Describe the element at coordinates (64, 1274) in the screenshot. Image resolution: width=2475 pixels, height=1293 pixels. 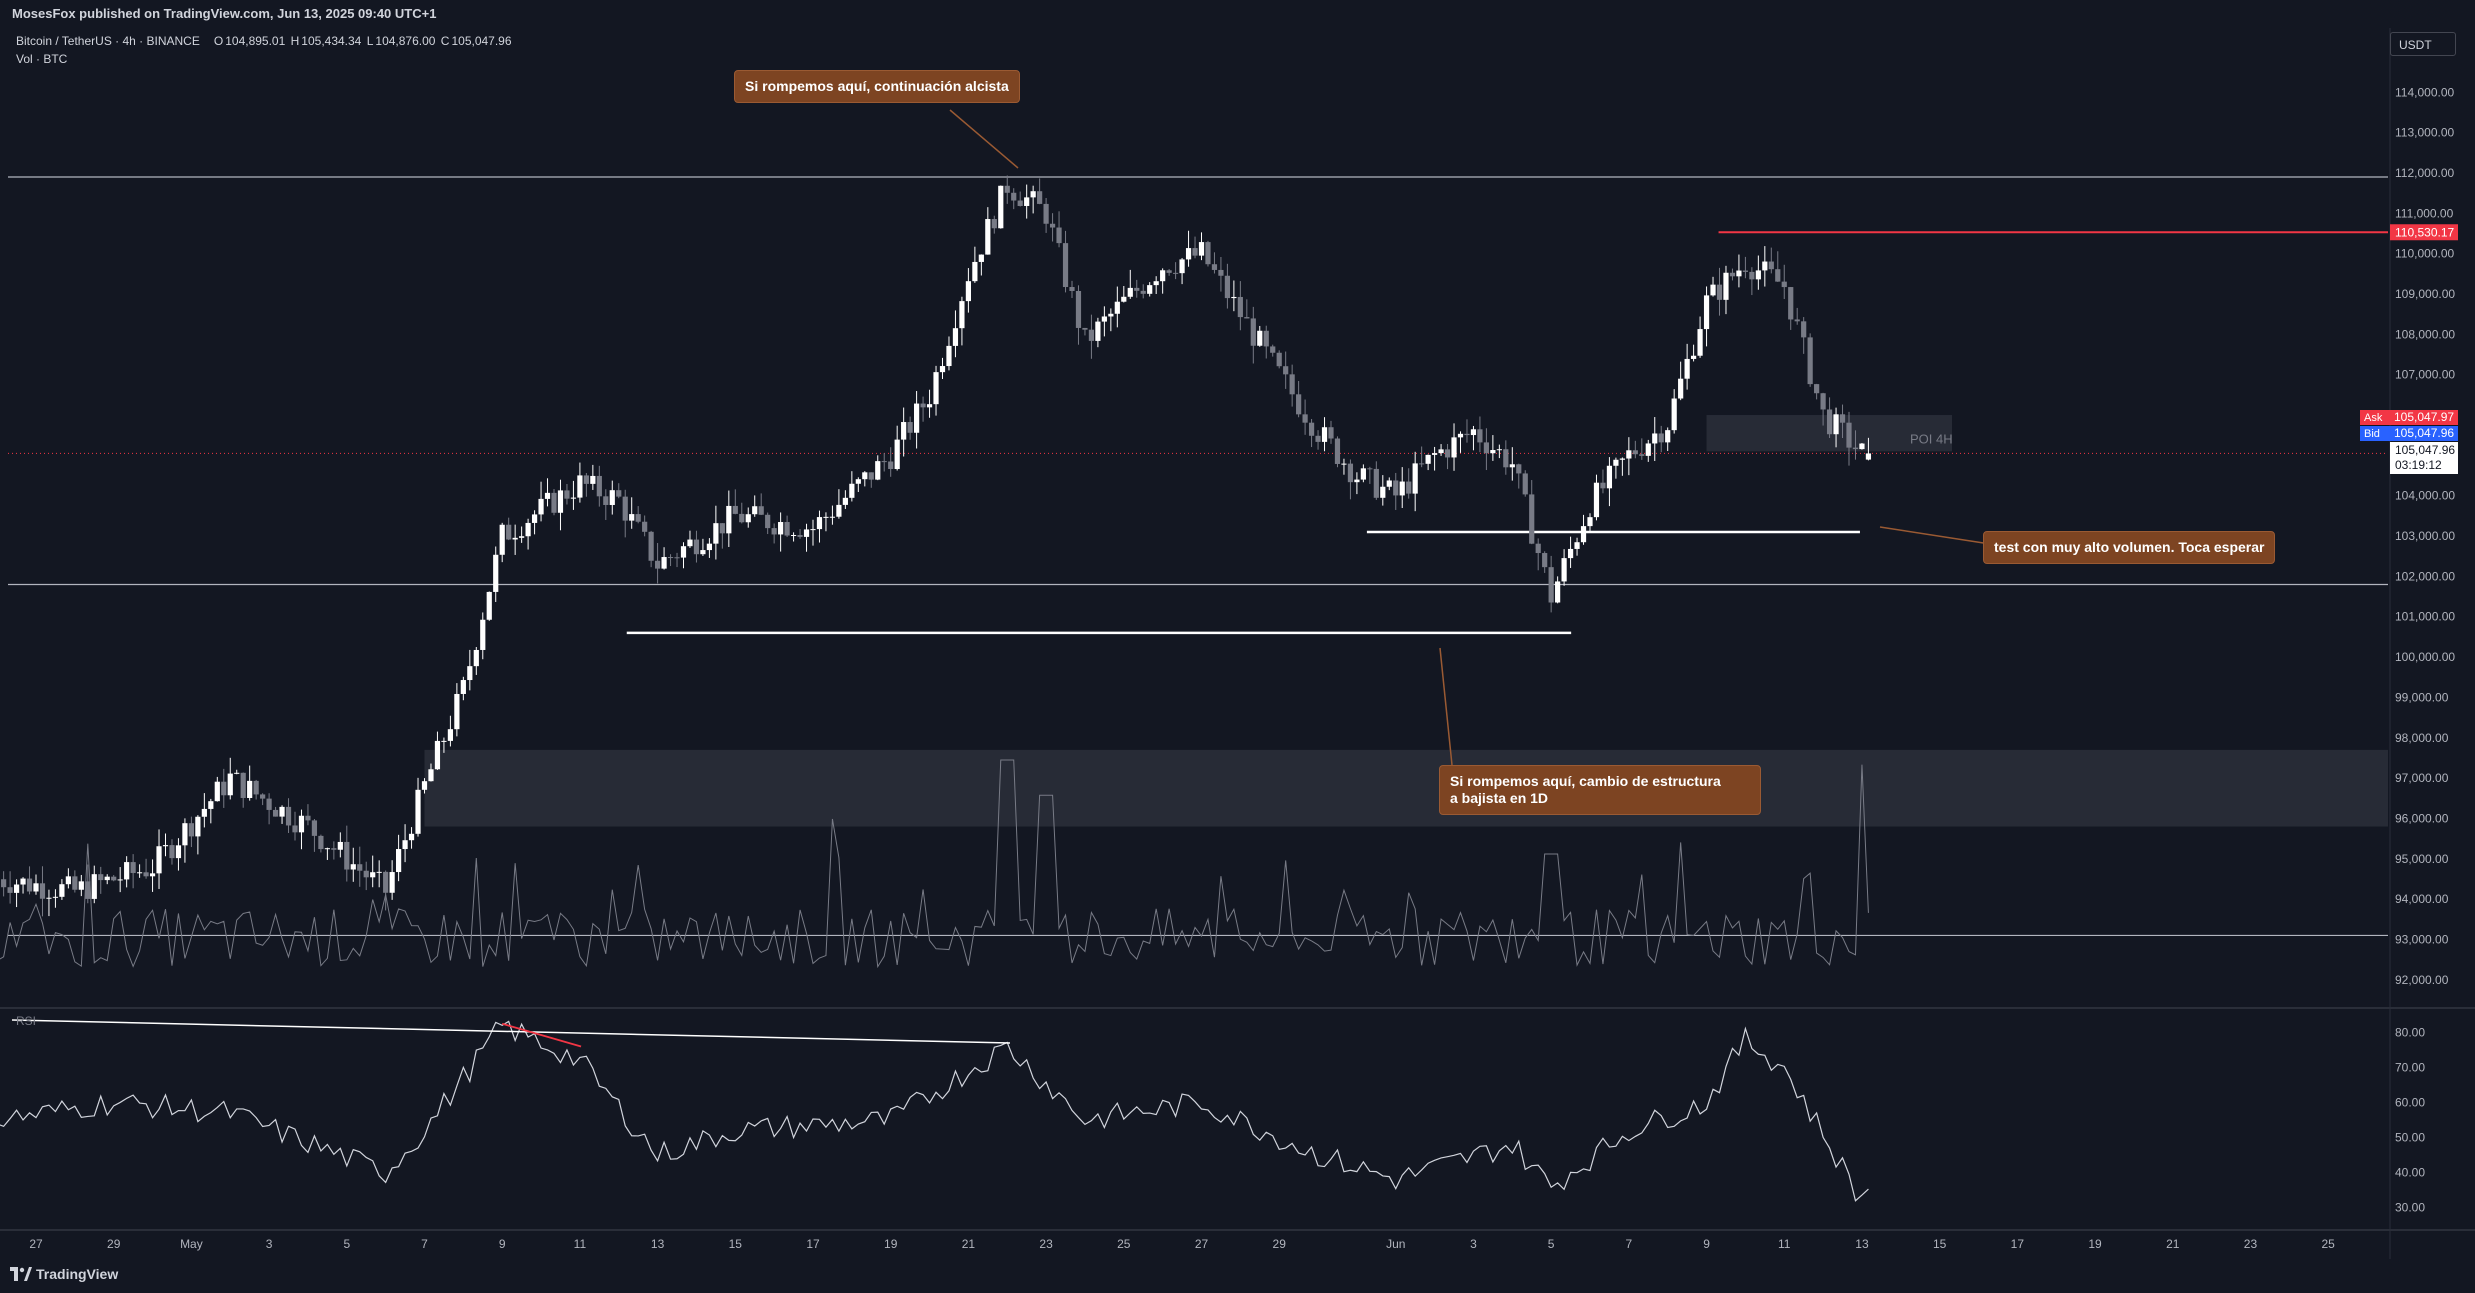
I see `tradingview-logo: TradingView` at that location.